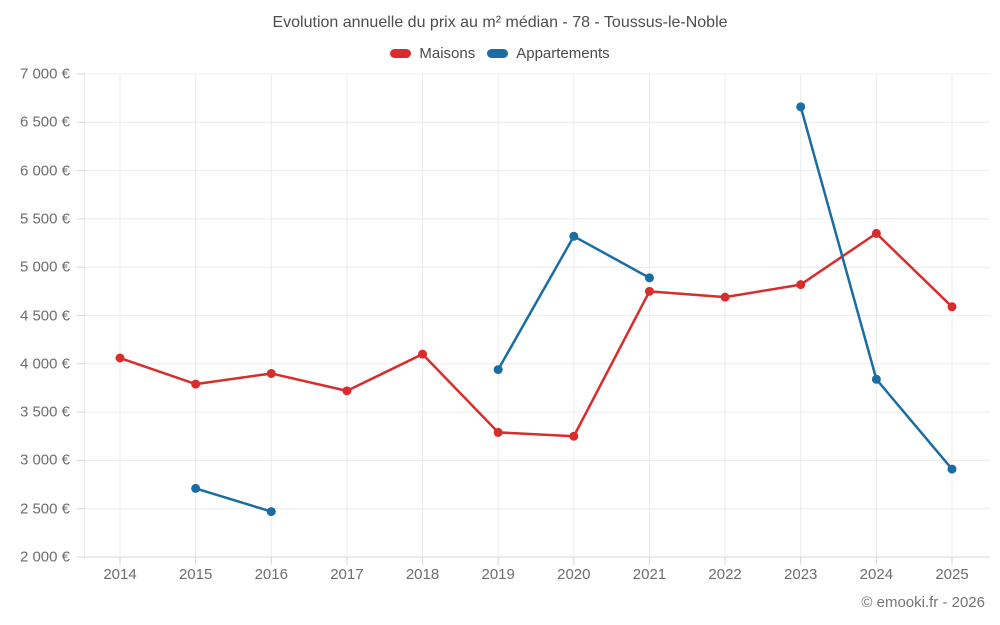 This screenshot has height=625, width=1000. Describe the element at coordinates (44, 219) in the screenshot. I see `y-axis-label: 5 500 €` at that location.